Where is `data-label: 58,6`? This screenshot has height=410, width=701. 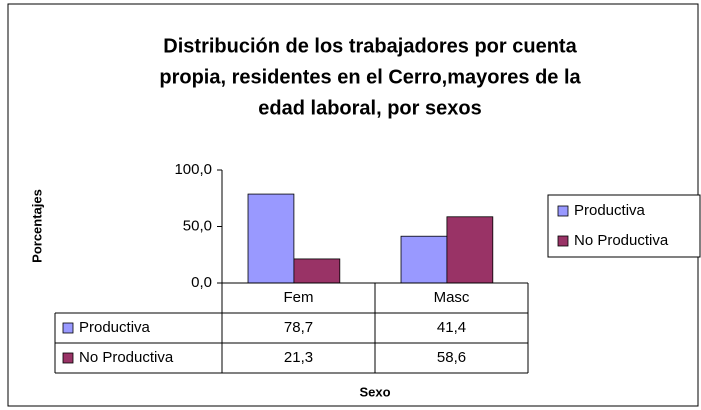
data-label: 58,6 is located at coordinates (451, 357).